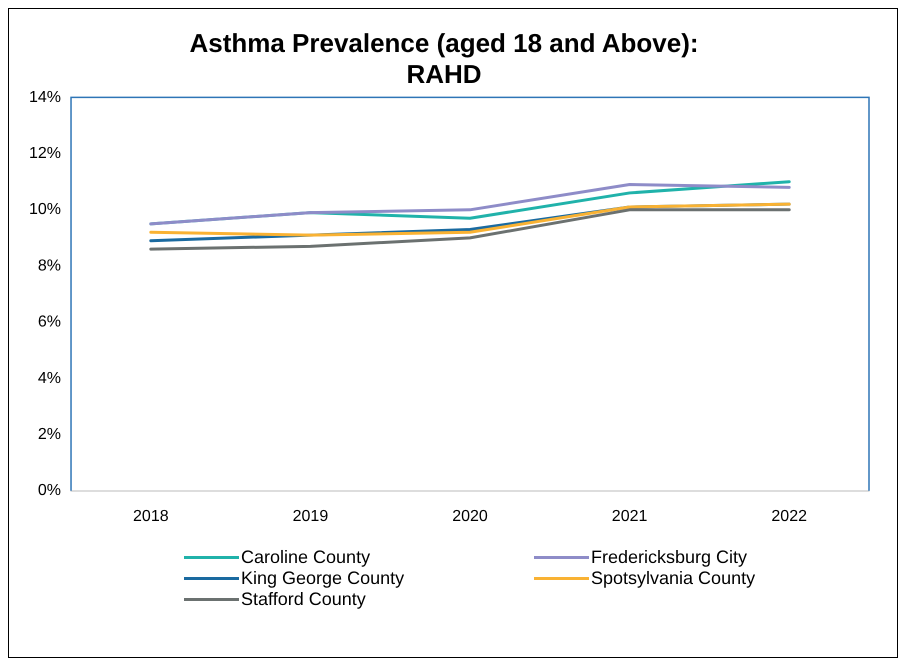  Describe the element at coordinates (310, 516) in the screenshot. I see `x-tick-label: 2019` at that location.